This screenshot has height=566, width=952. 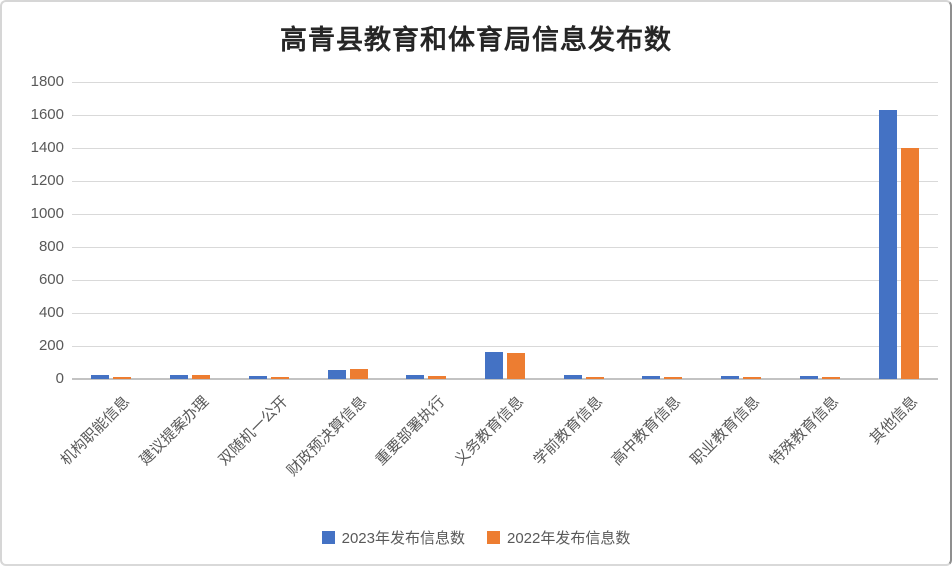 What do you see at coordinates (730, 377) in the screenshot?
I see `bar-2023年发布信息数-职业教育信息` at bounding box center [730, 377].